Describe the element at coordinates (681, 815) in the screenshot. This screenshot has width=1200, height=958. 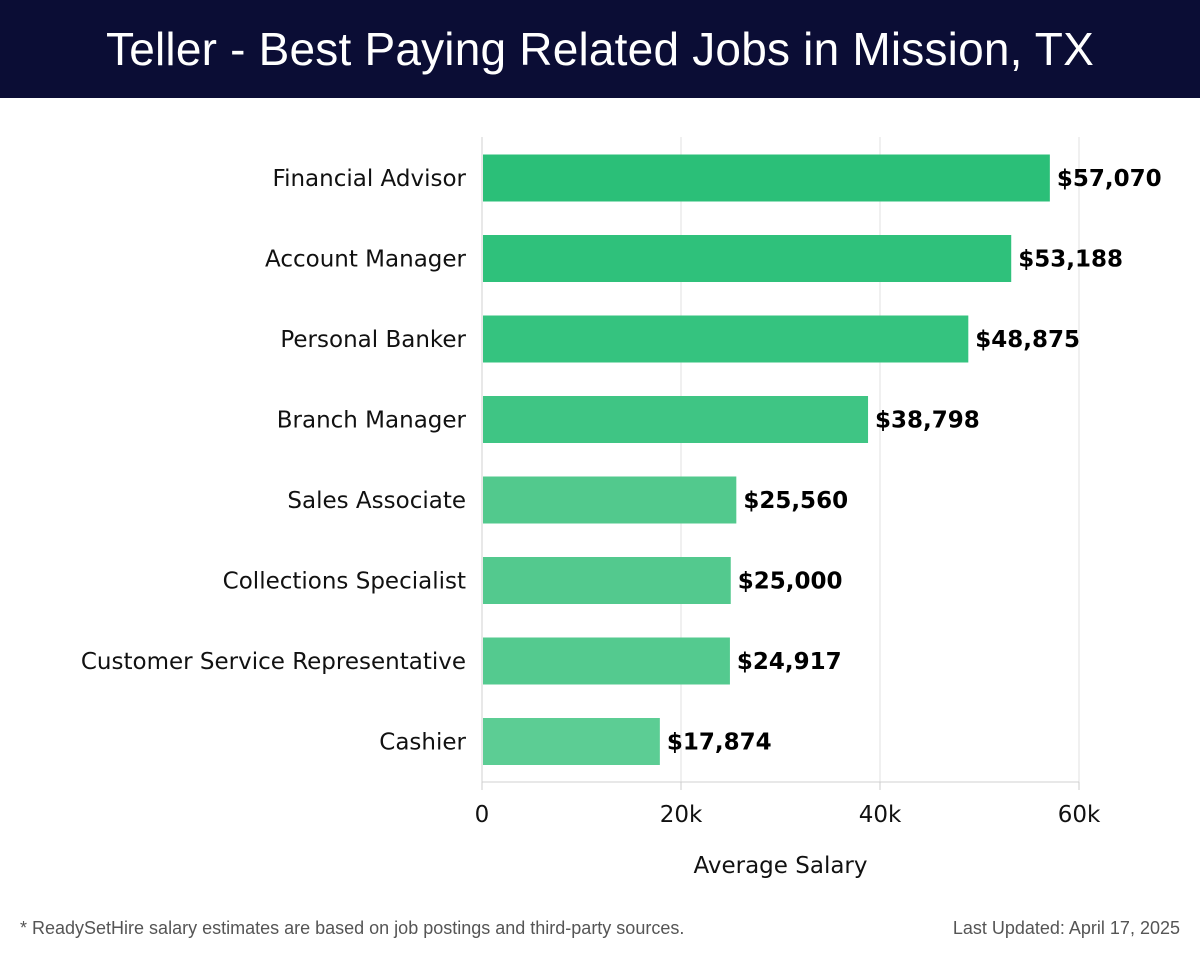
I see `x-tick-label: 20k` at that location.